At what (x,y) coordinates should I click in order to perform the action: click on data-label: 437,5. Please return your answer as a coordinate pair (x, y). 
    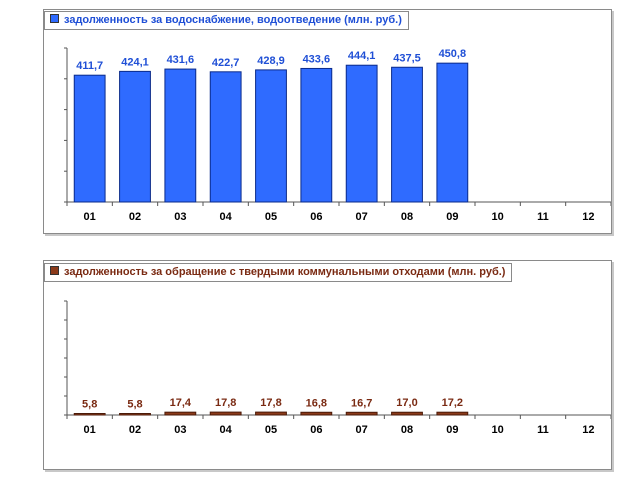
    Looking at the image, I should click on (407, 58).